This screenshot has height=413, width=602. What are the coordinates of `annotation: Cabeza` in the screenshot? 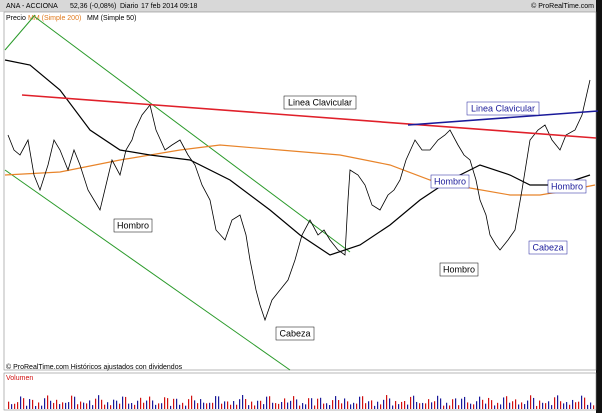 It's located at (294, 333).